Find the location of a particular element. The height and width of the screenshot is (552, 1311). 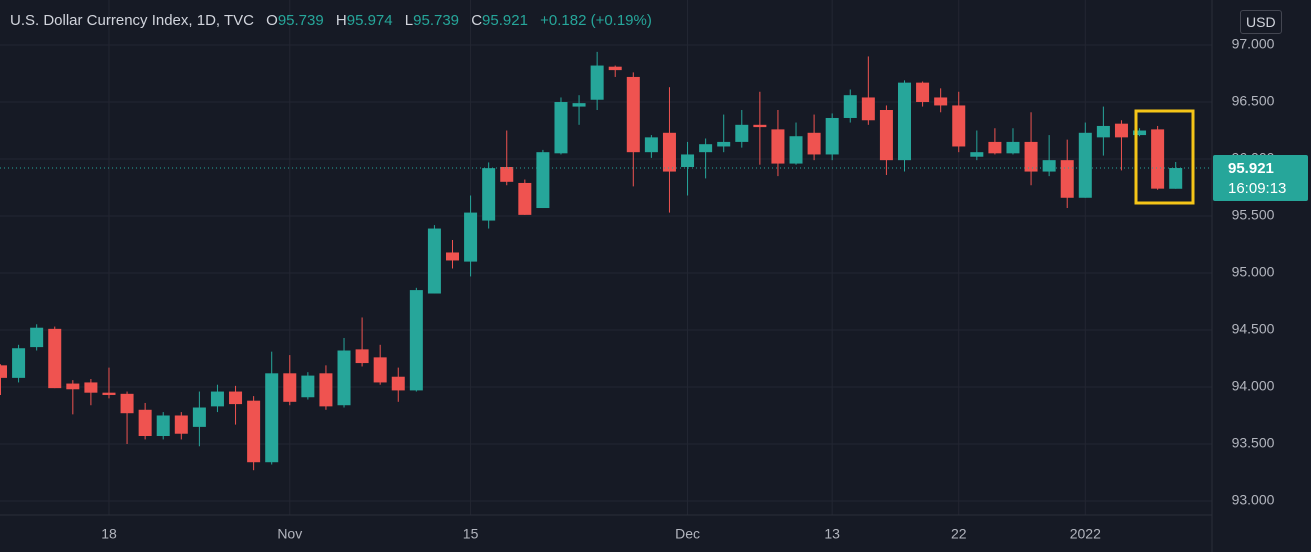

ohlc-label: O is located at coordinates (272, 20).